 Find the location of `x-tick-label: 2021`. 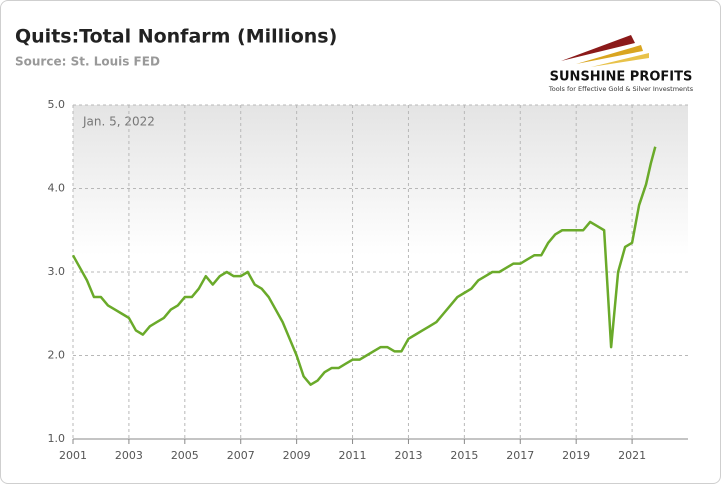

x-tick-label: 2021 is located at coordinates (632, 455).